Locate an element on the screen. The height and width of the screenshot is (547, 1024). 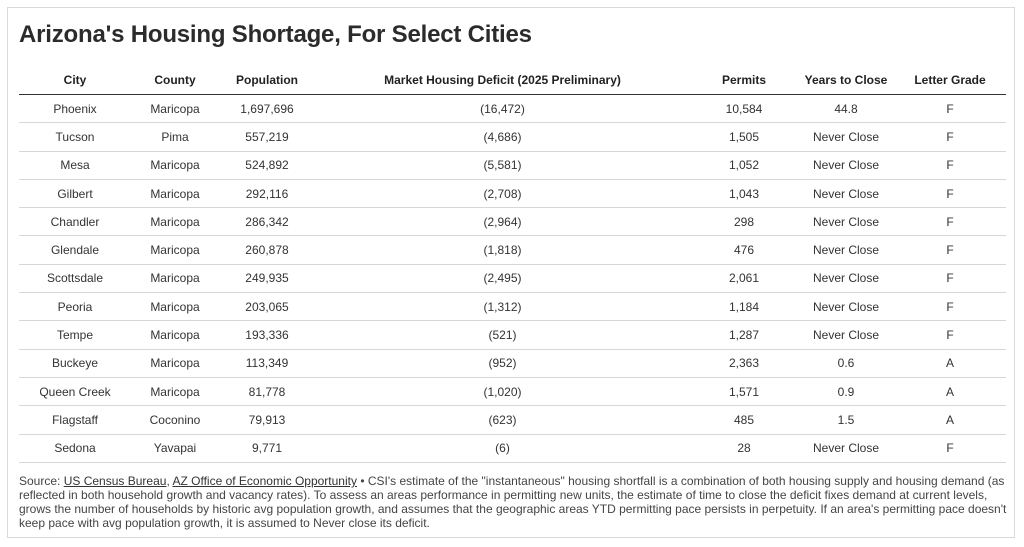
population-cell: 260,878 is located at coordinates (267, 250).